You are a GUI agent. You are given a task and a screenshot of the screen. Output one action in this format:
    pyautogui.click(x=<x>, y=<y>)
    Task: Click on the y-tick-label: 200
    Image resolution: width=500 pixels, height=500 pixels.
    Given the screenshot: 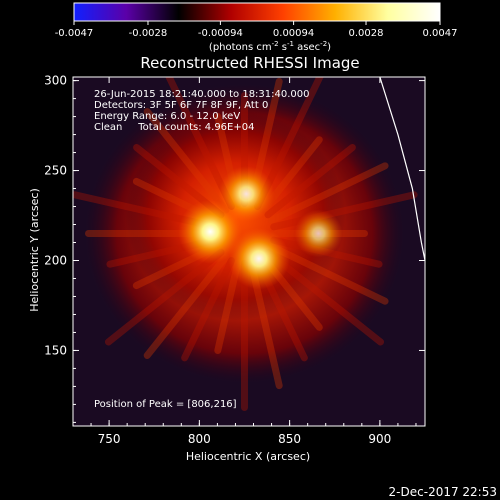 What is the action you would take?
    pyautogui.click(x=55, y=260)
    